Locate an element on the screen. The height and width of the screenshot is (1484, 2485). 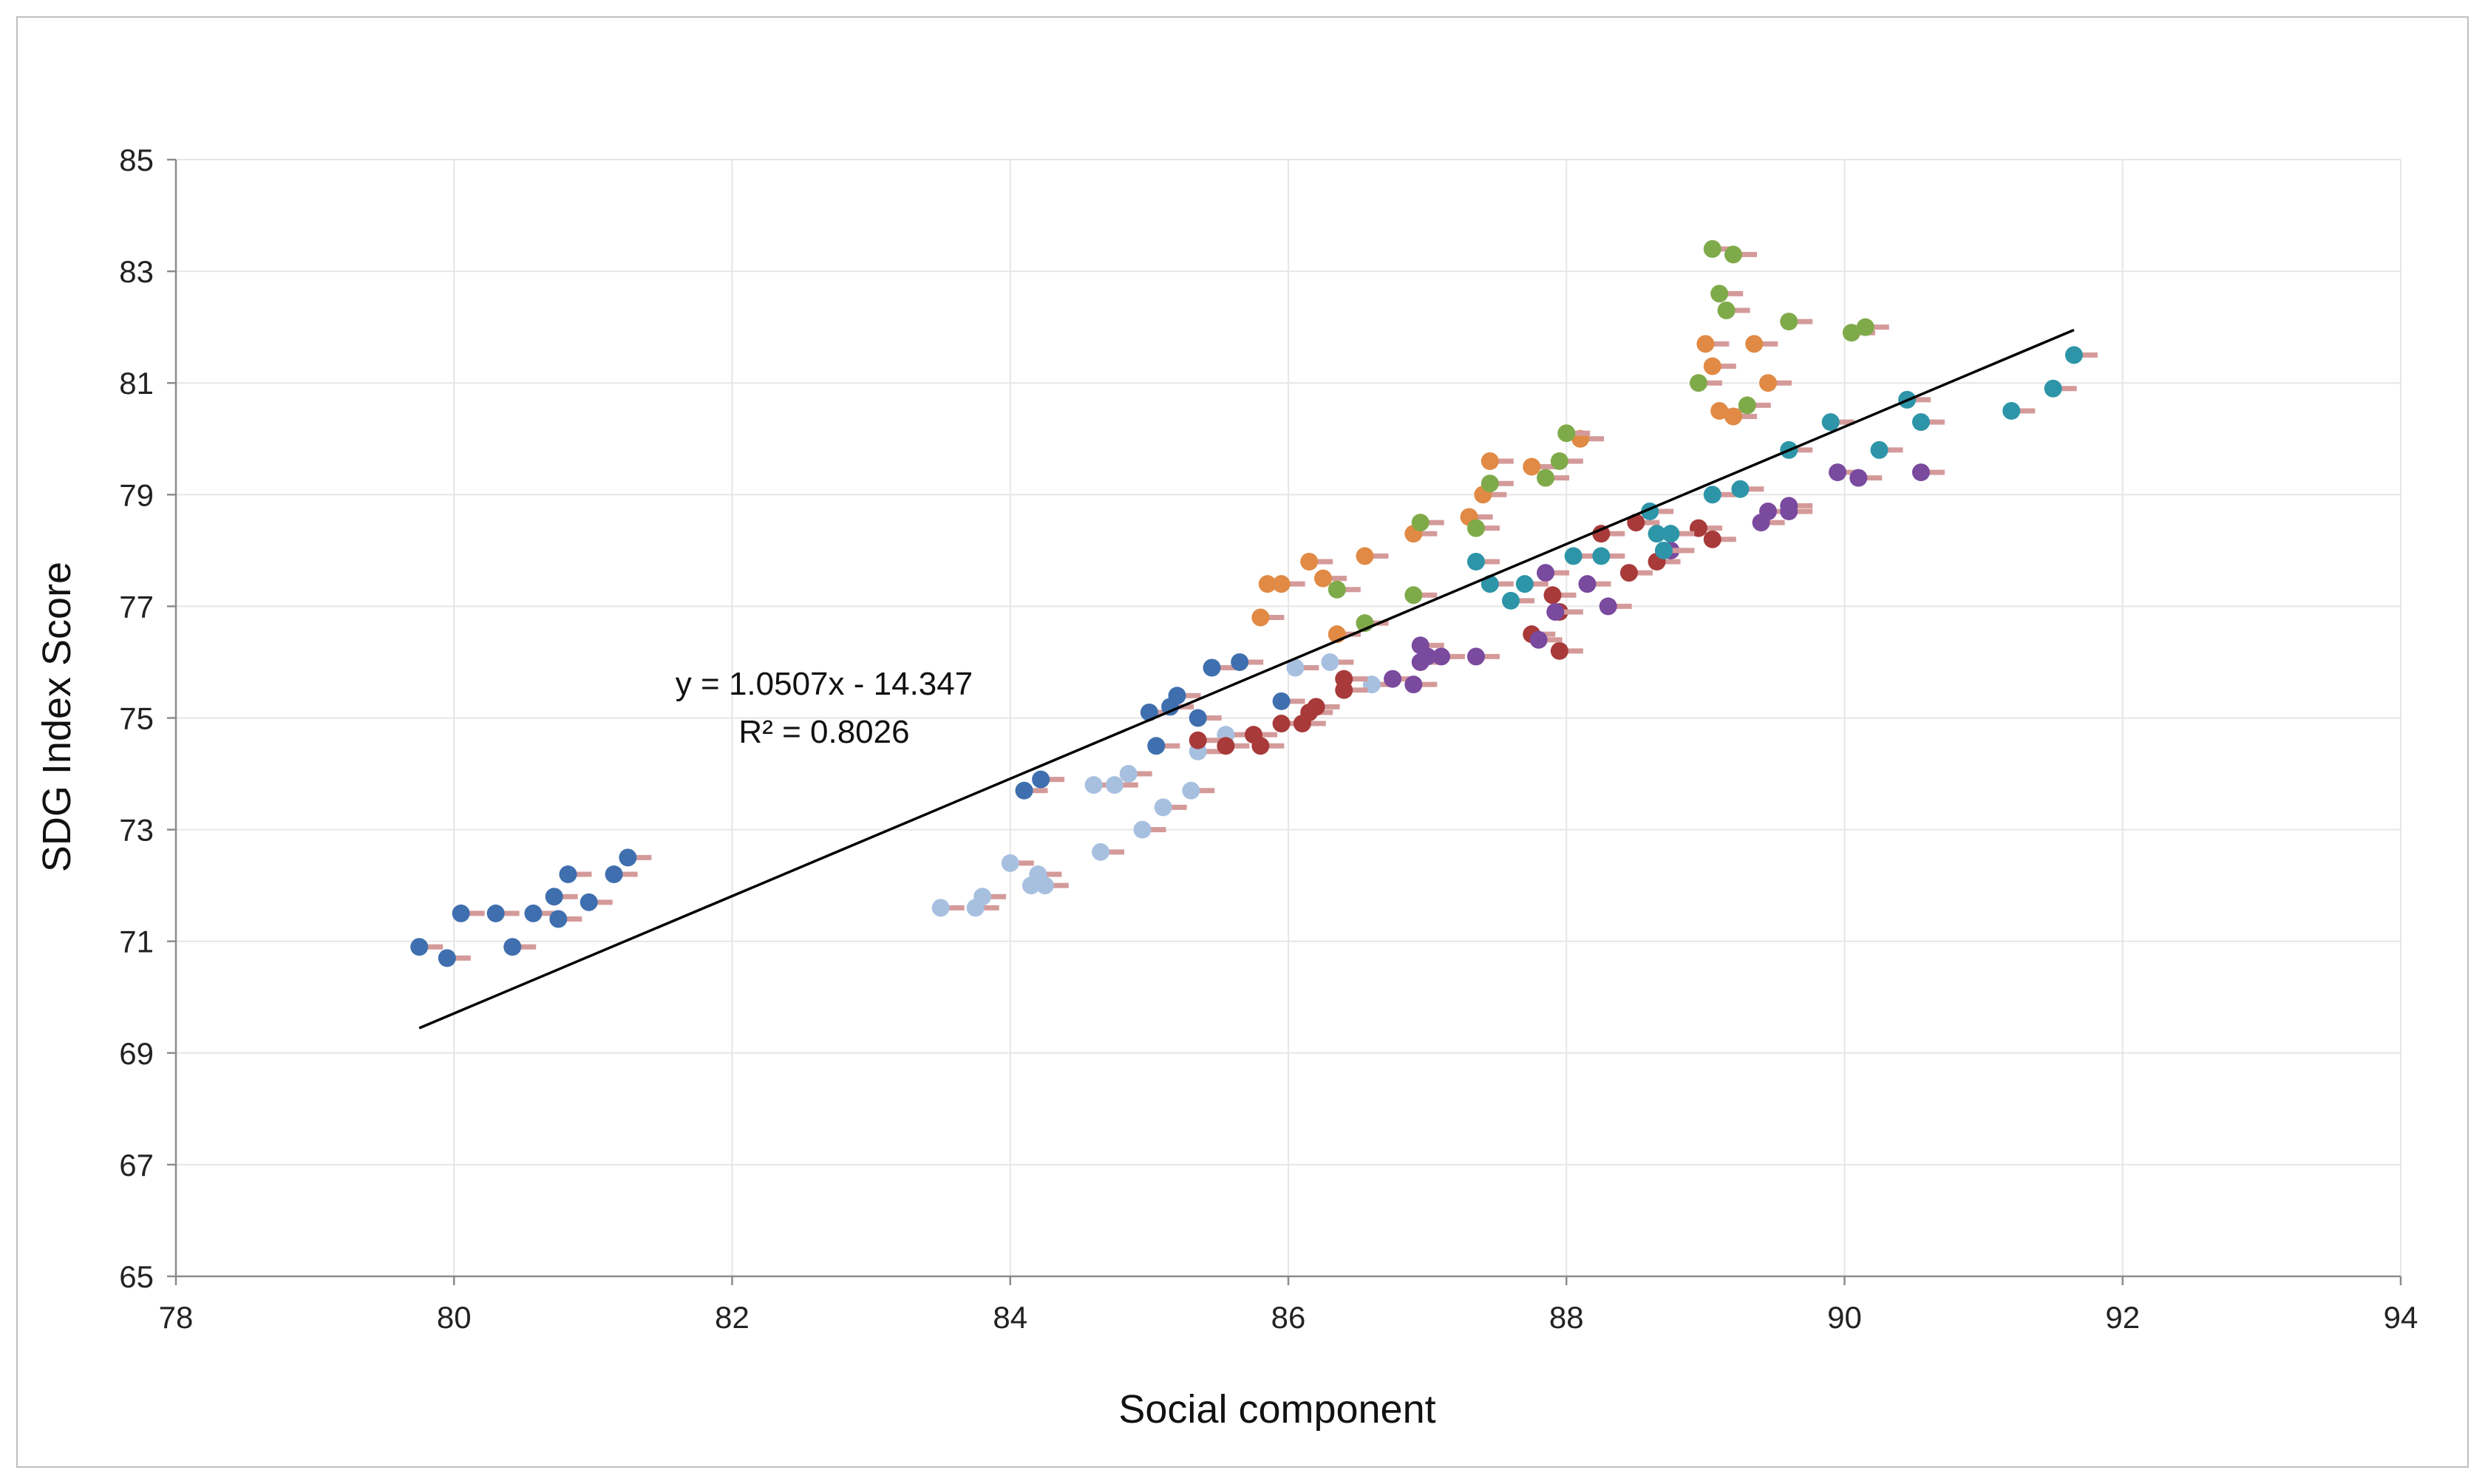
x-tick-label: 94 is located at coordinates (2401, 1318).